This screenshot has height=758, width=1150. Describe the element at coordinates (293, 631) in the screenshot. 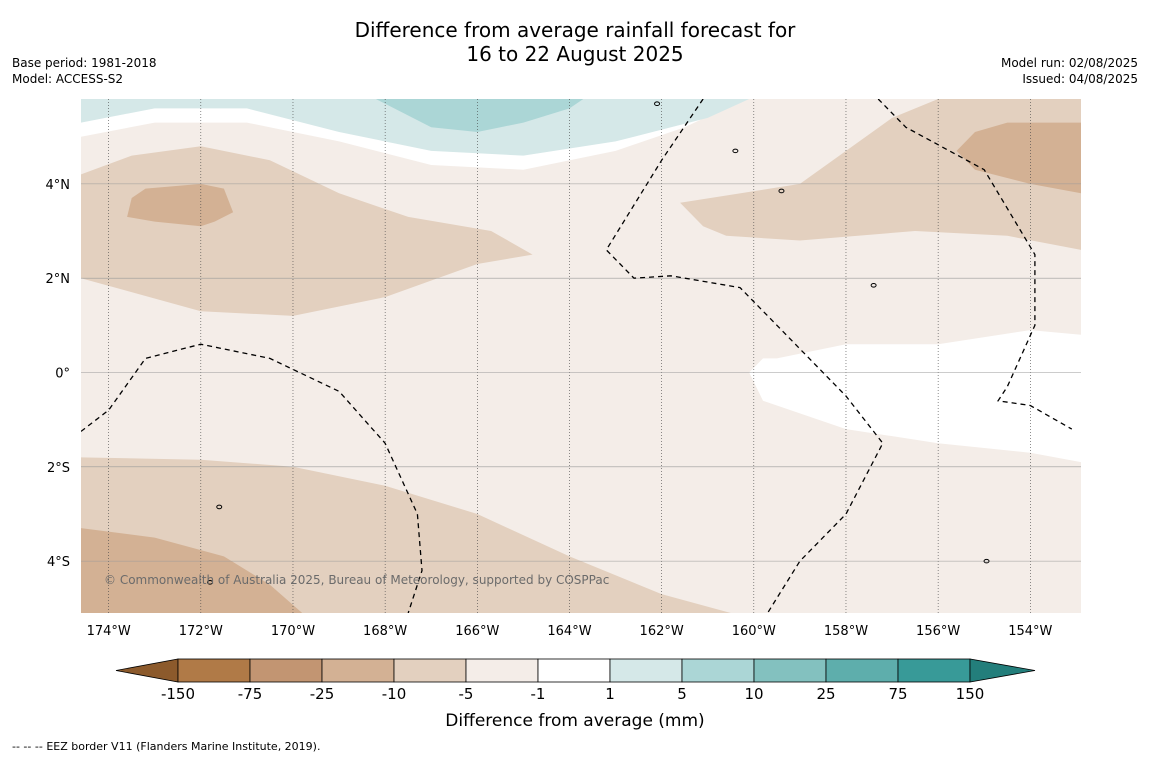

I see `longitude-label: 170°W` at that location.